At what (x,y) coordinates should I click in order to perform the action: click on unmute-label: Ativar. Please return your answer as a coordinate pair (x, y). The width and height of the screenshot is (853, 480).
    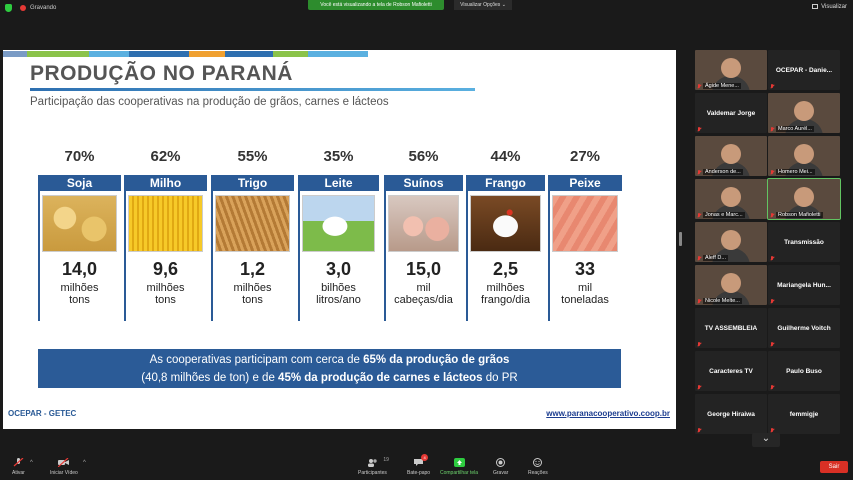
    Looking at the image, I should click on (18, 473).